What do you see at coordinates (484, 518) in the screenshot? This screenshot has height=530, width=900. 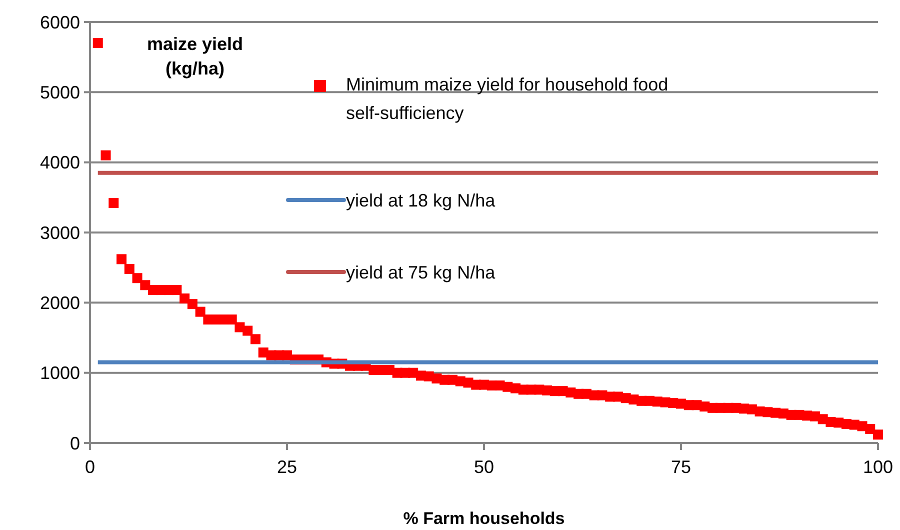 I see `x-axis-title: % Farm households` at bounding box center [484, 518].